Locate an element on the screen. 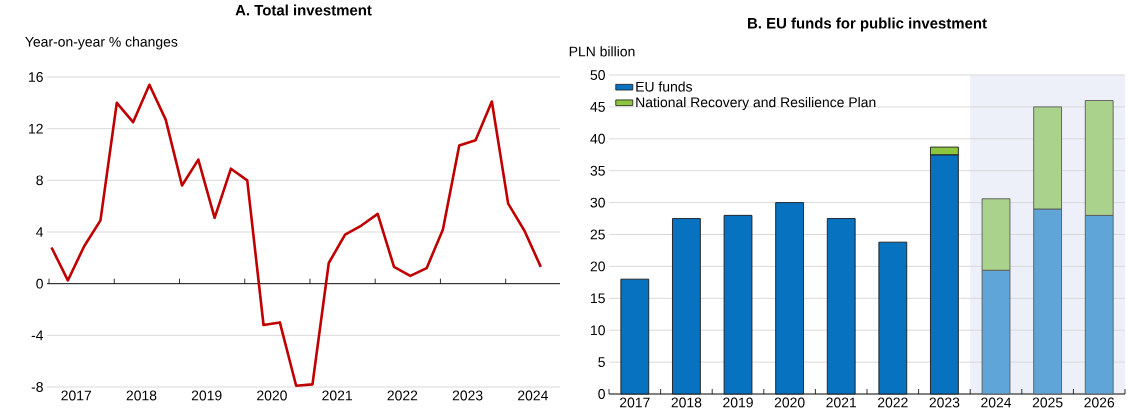 Image resolution: width=1131 pixels, height=414 pixels. y-tick-label: 5 is located at coordinates (601, 362).